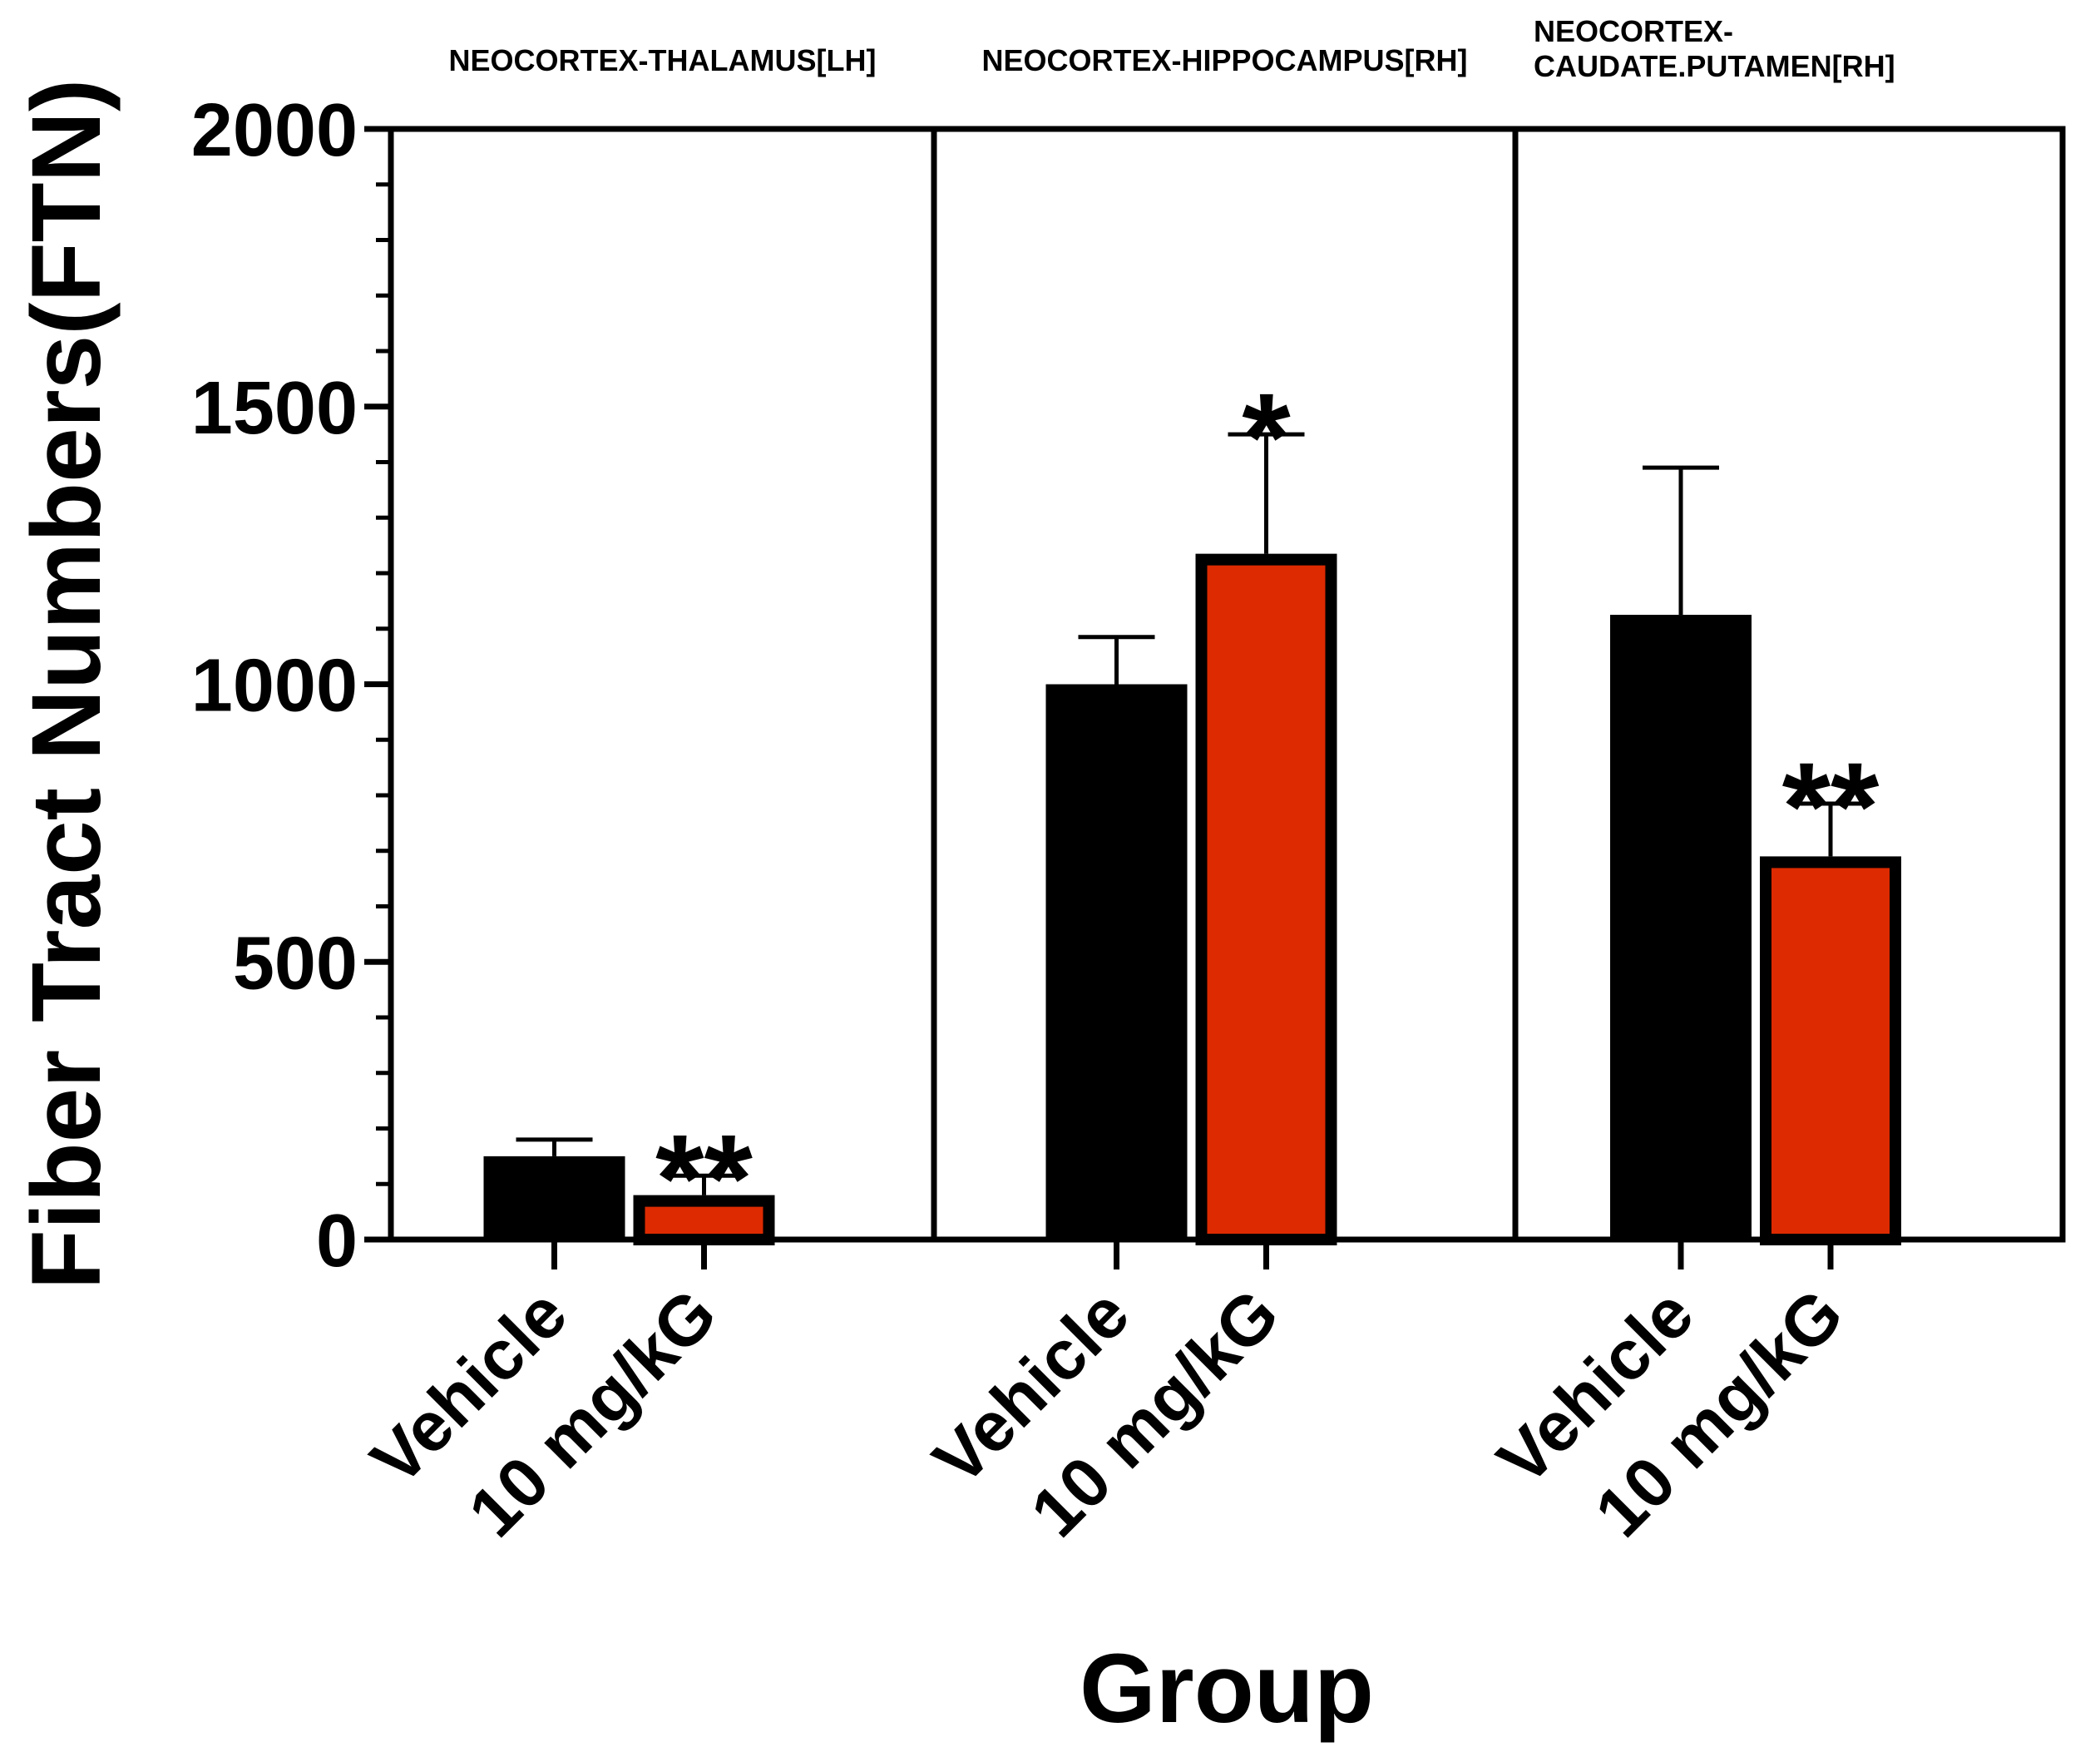 The height and width of the screenshot is (1747, 2100). I want to click on y-axis-title: Fiber Tract Numbers(FTN), so click(66, 684).